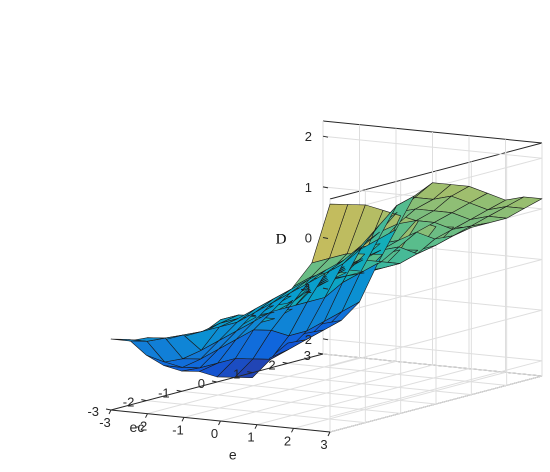 The height and width of the screenshot is (472, 550). Describe the element at coordinates (307, 355) in the screenshot. I see `y-tick-label: 3` at that location.